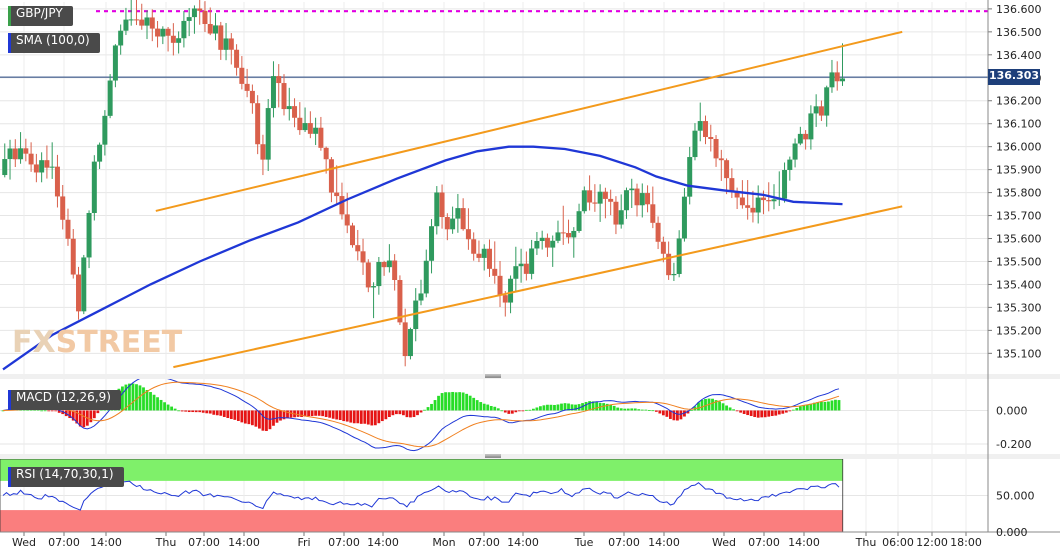 This screenshot has width=1060, height=555. I want to click on price-tick-label: 135.400, so click(1019, 284).